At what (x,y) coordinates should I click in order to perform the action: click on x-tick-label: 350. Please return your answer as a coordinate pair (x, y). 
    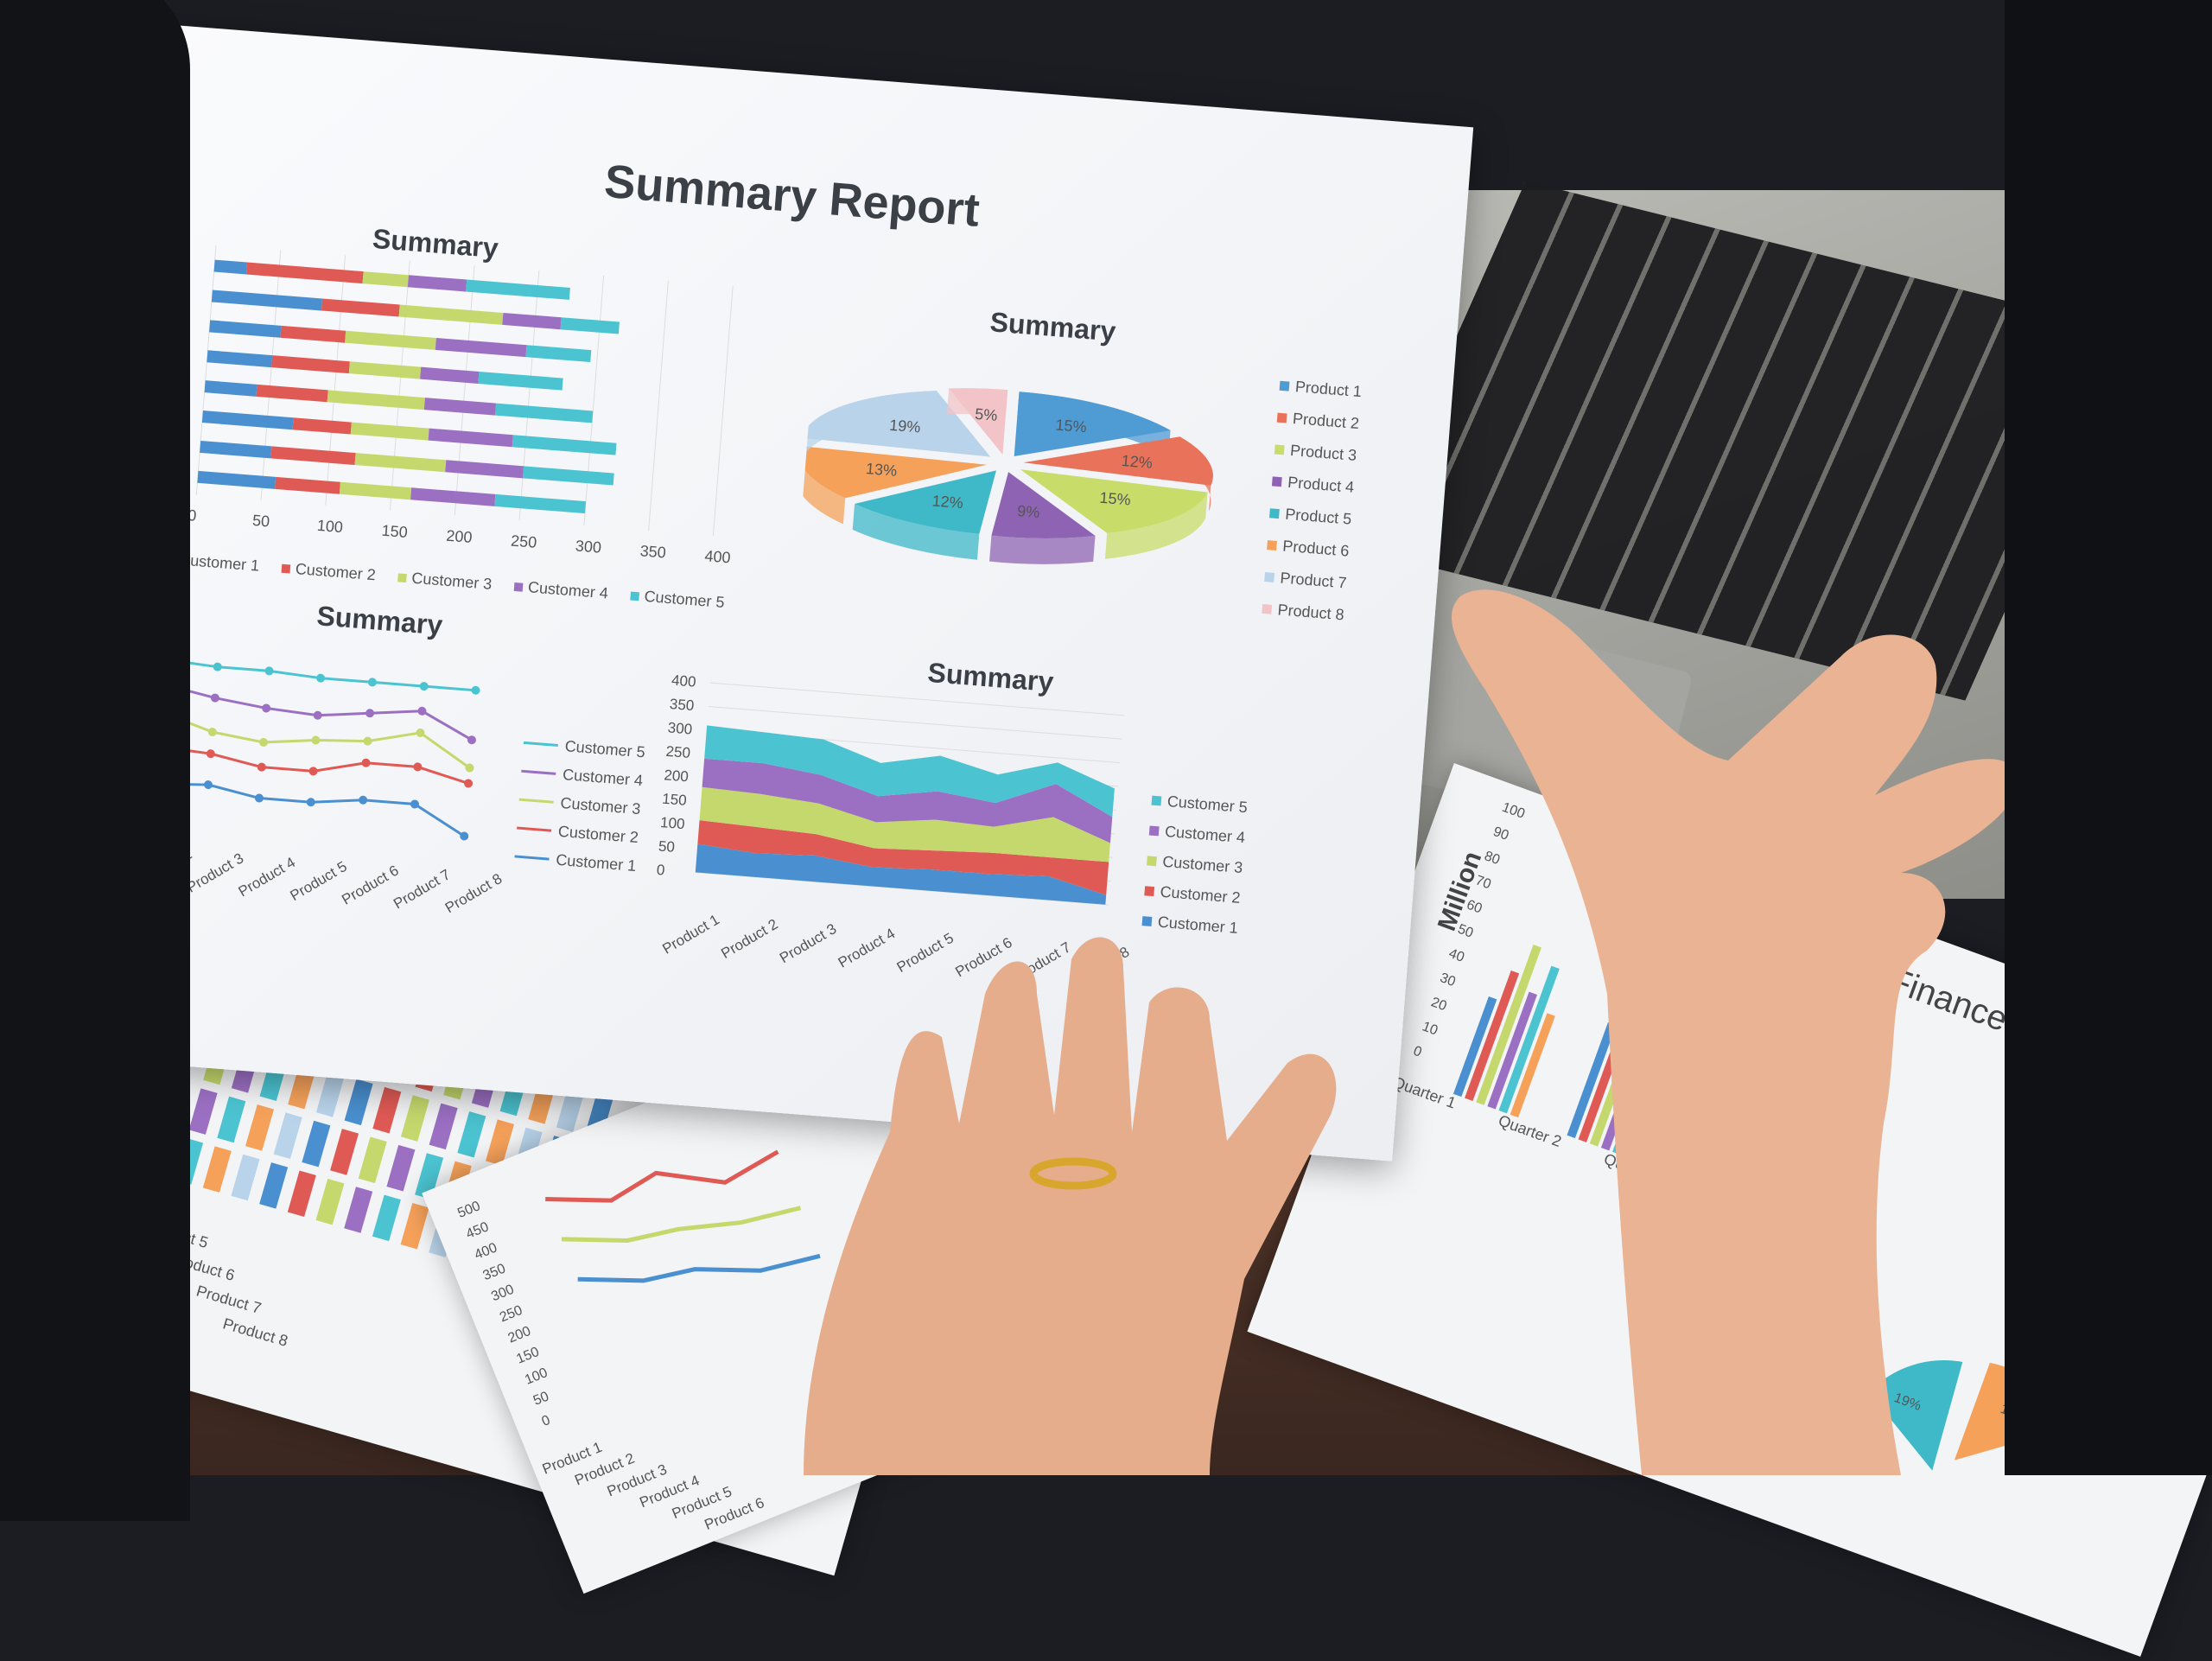
    Looking at the image, I should click on (653, 551).